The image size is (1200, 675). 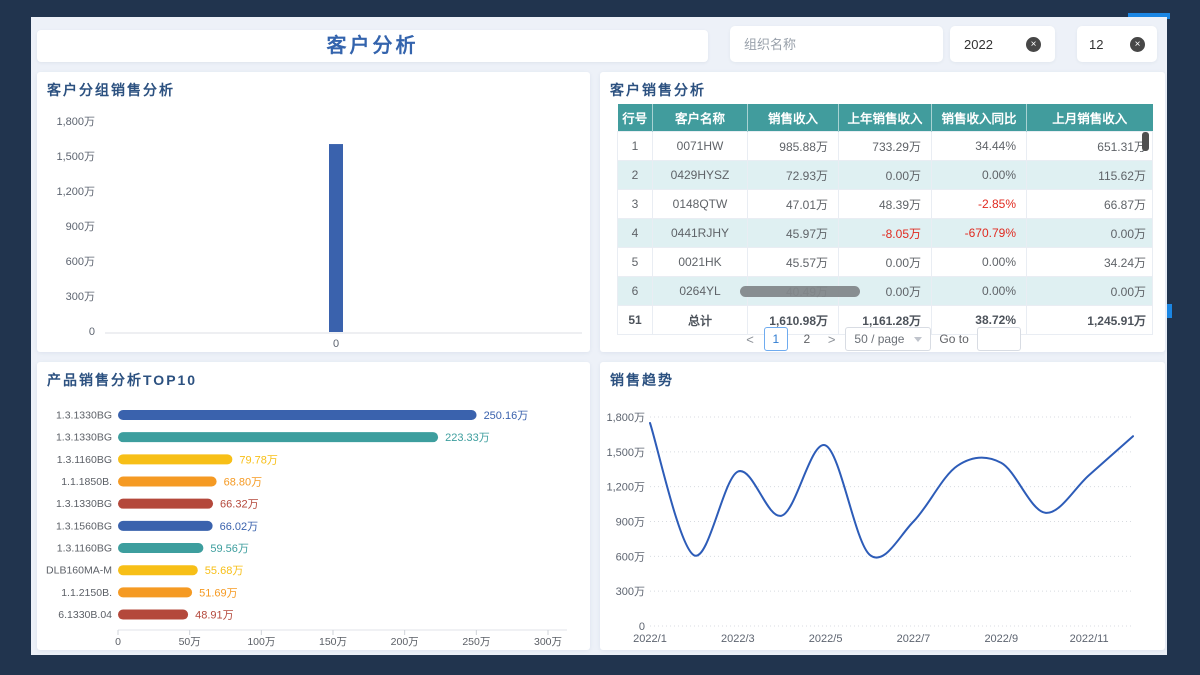 I want to click on svg-text: 600万, so click(x=80, y=262).